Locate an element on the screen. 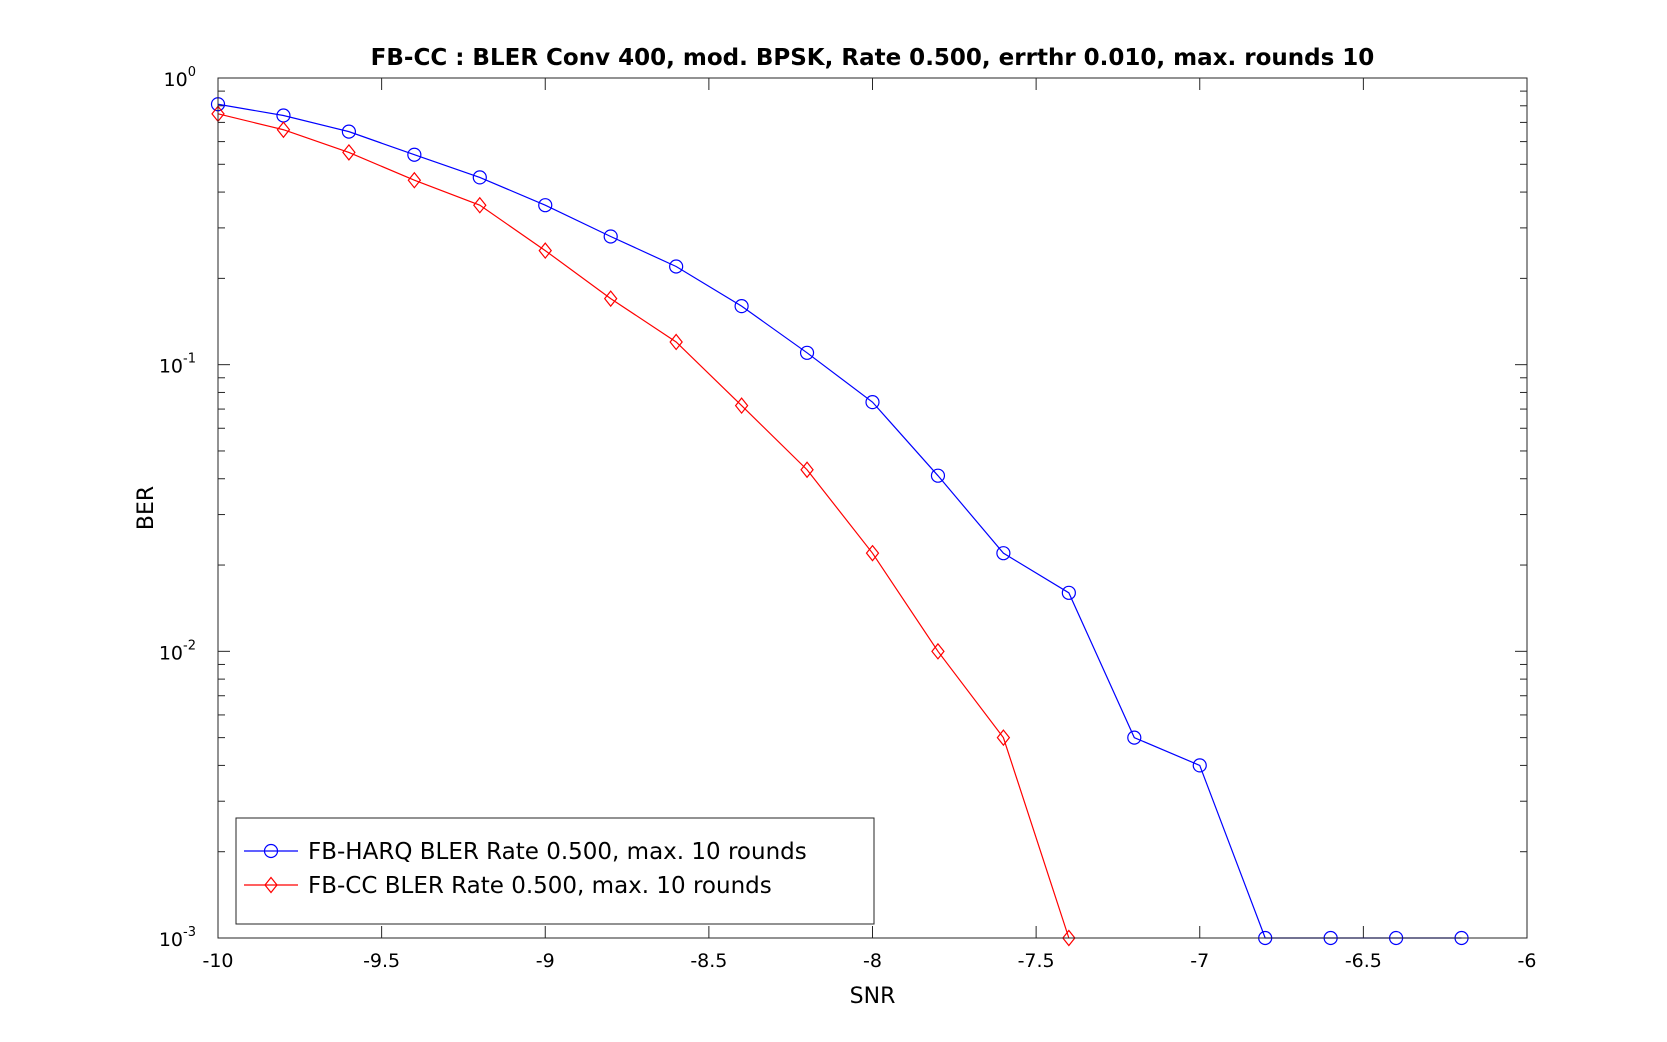 The height and width of the screenshot is (1042, 1667). x-tick-label: -7 is located at coordinates (1199, 961).